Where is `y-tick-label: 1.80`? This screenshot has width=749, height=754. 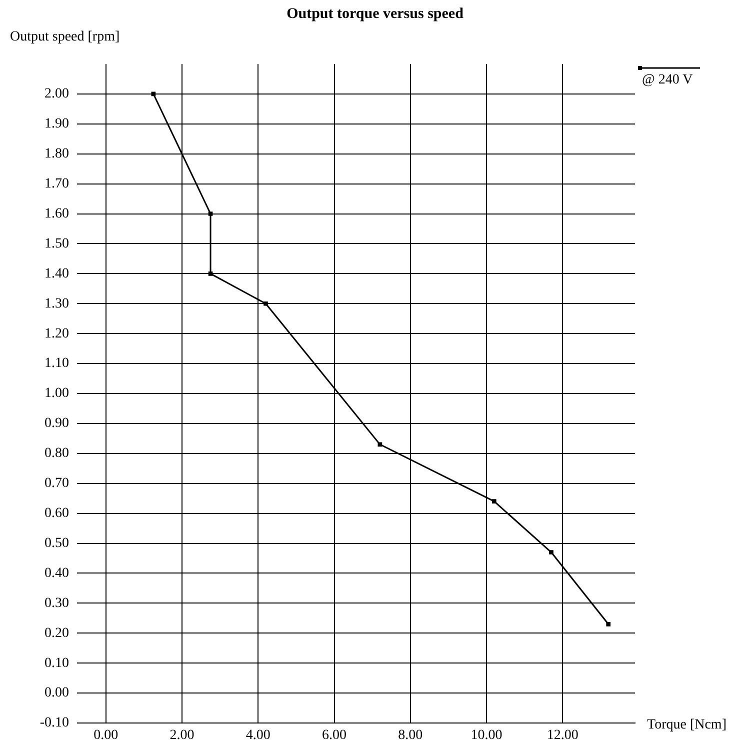 y-tick-label: 1.80 is located at coordinates (56, 154).